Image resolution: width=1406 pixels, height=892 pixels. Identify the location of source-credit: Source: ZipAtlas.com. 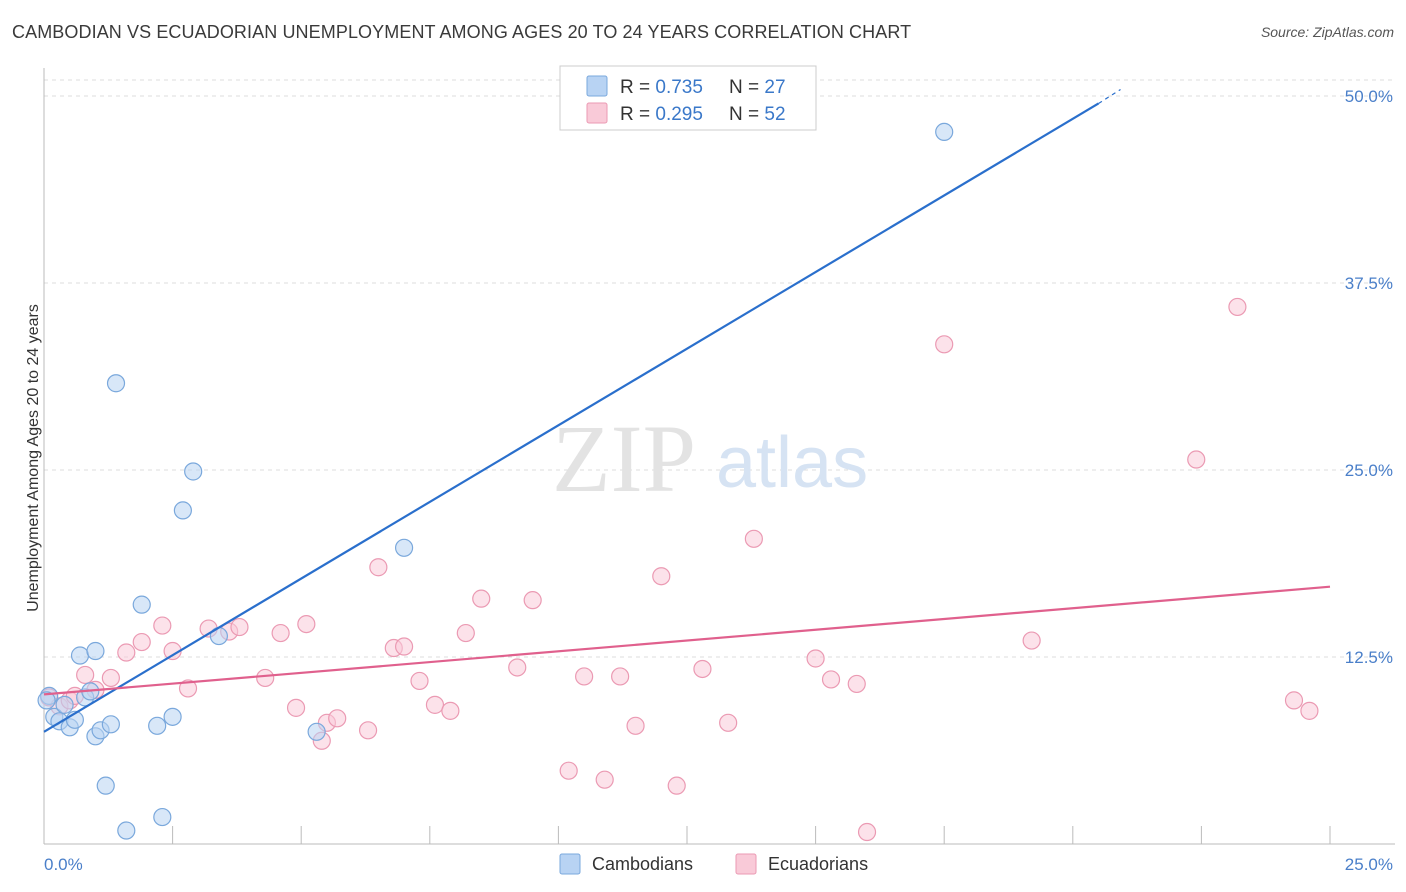
(1327, 32).